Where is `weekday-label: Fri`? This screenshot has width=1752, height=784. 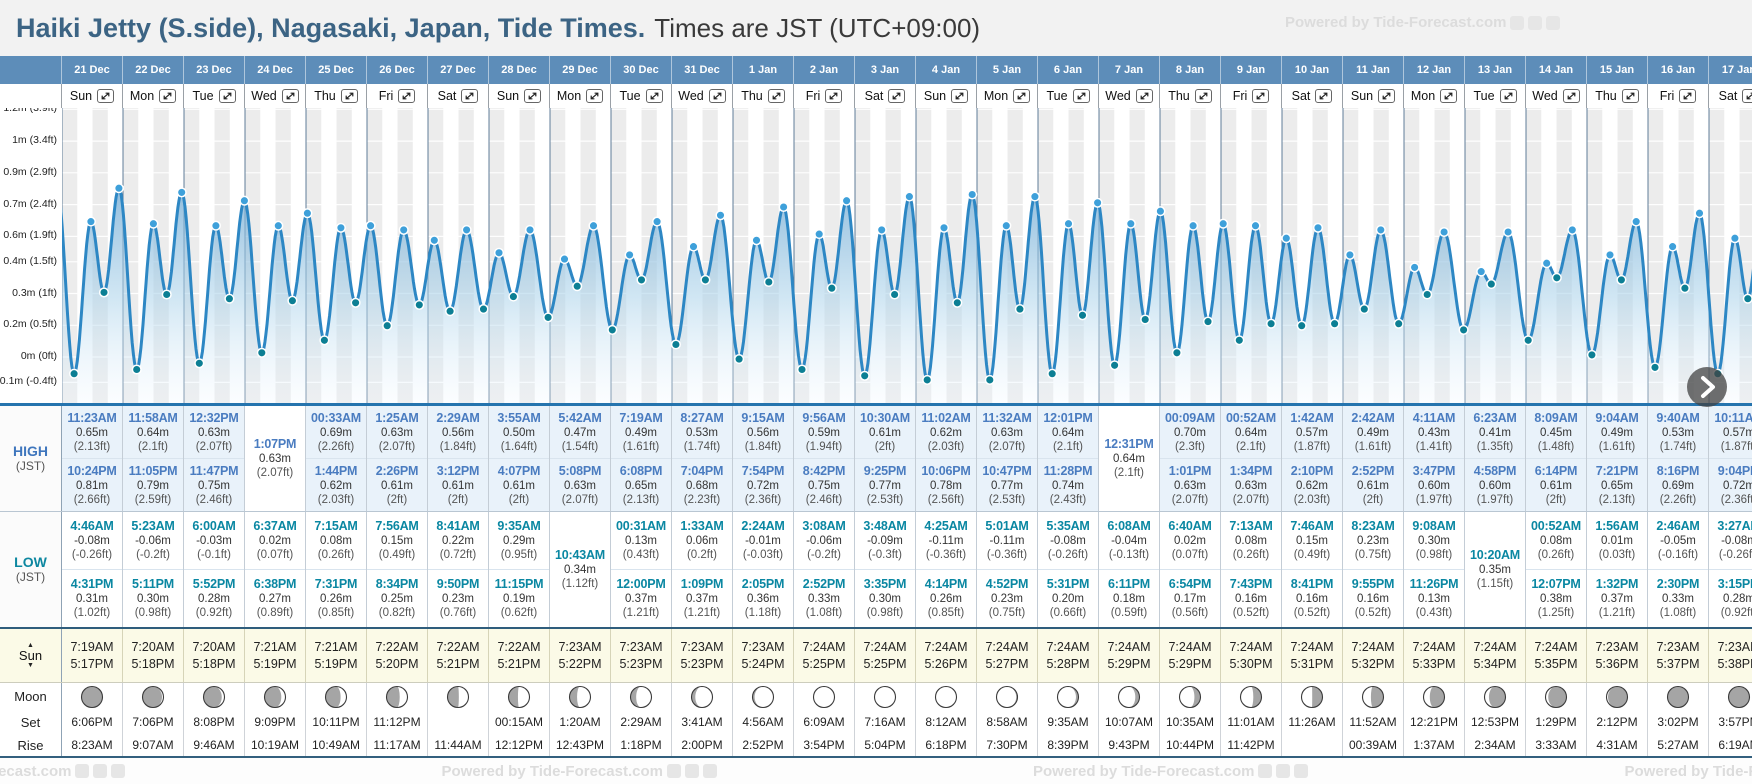 weekday-label: Fri is located at coordinates (1667, 96).